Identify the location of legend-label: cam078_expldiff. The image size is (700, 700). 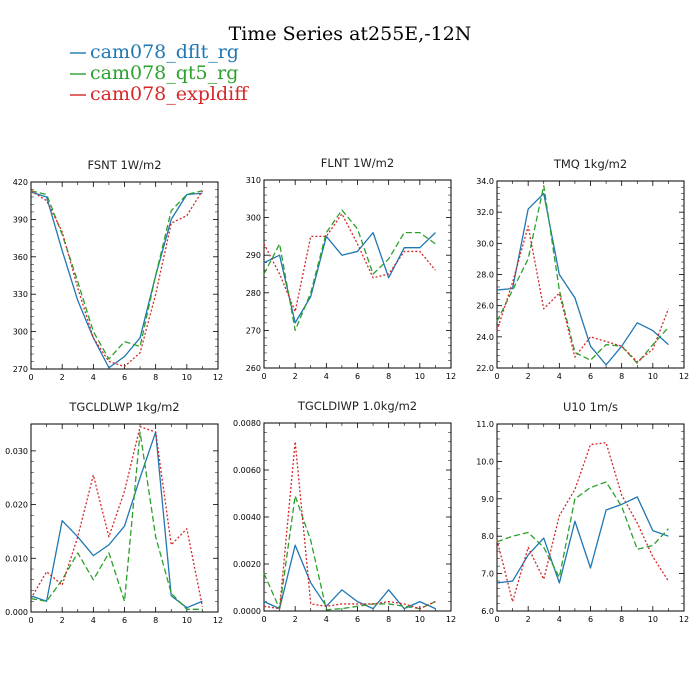
(169, 94).